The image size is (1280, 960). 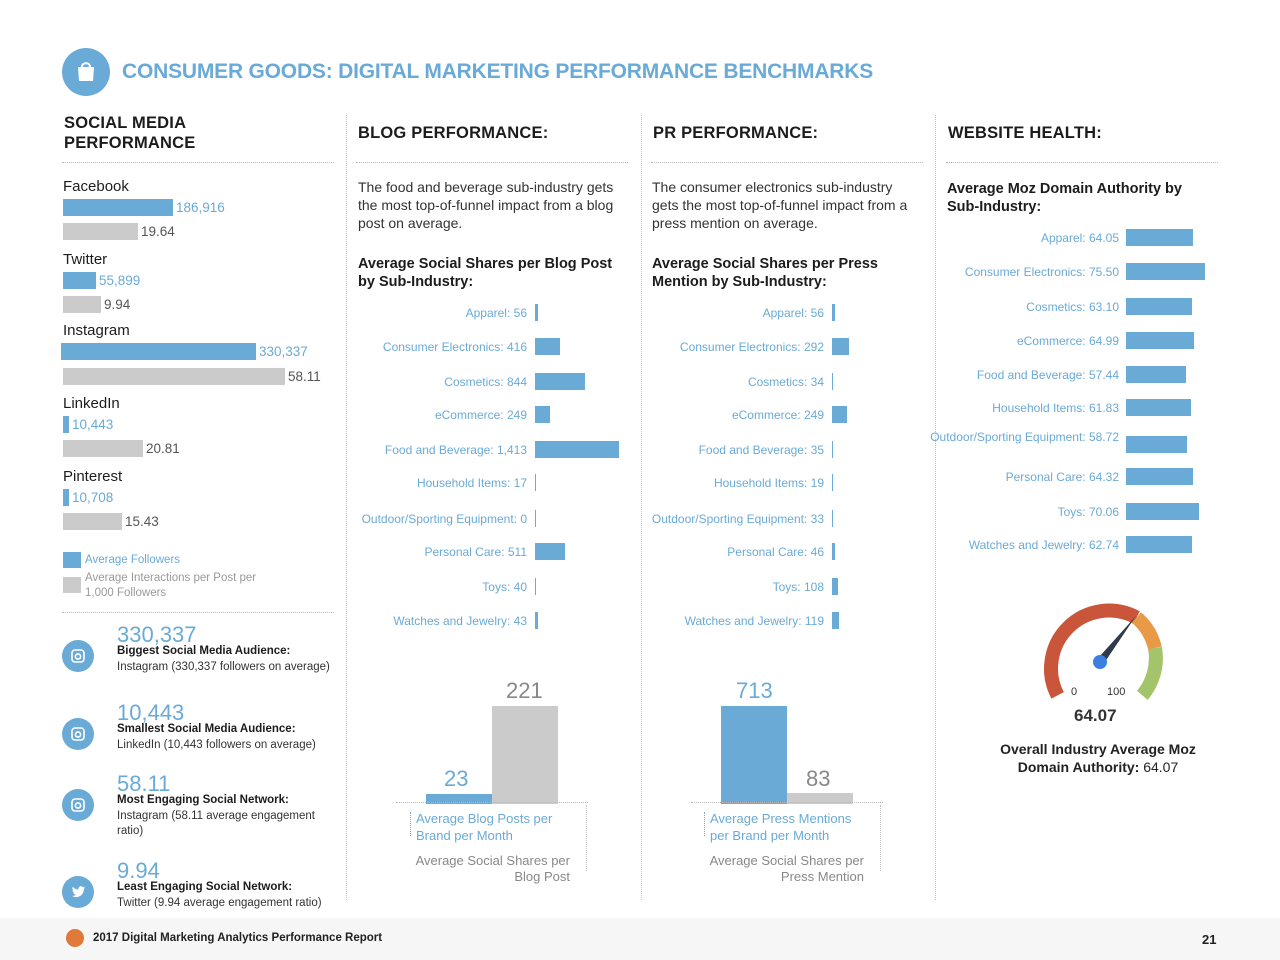 I want to click on pr-compare-right-caption: Average Social Shares per Press Mention, so click(x=786, y=868).